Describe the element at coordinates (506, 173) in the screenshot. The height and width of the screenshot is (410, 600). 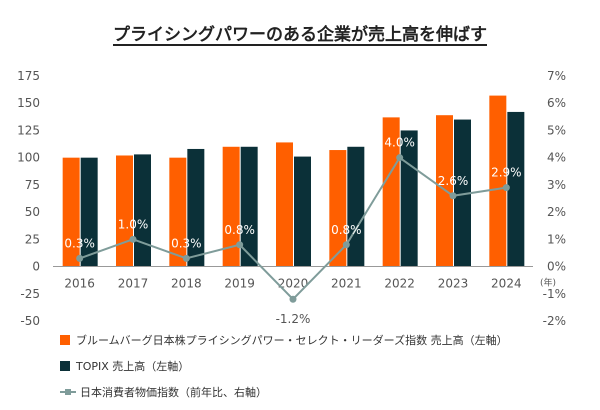
I see `data-label-cpi-2024: 2.9%` at that location.